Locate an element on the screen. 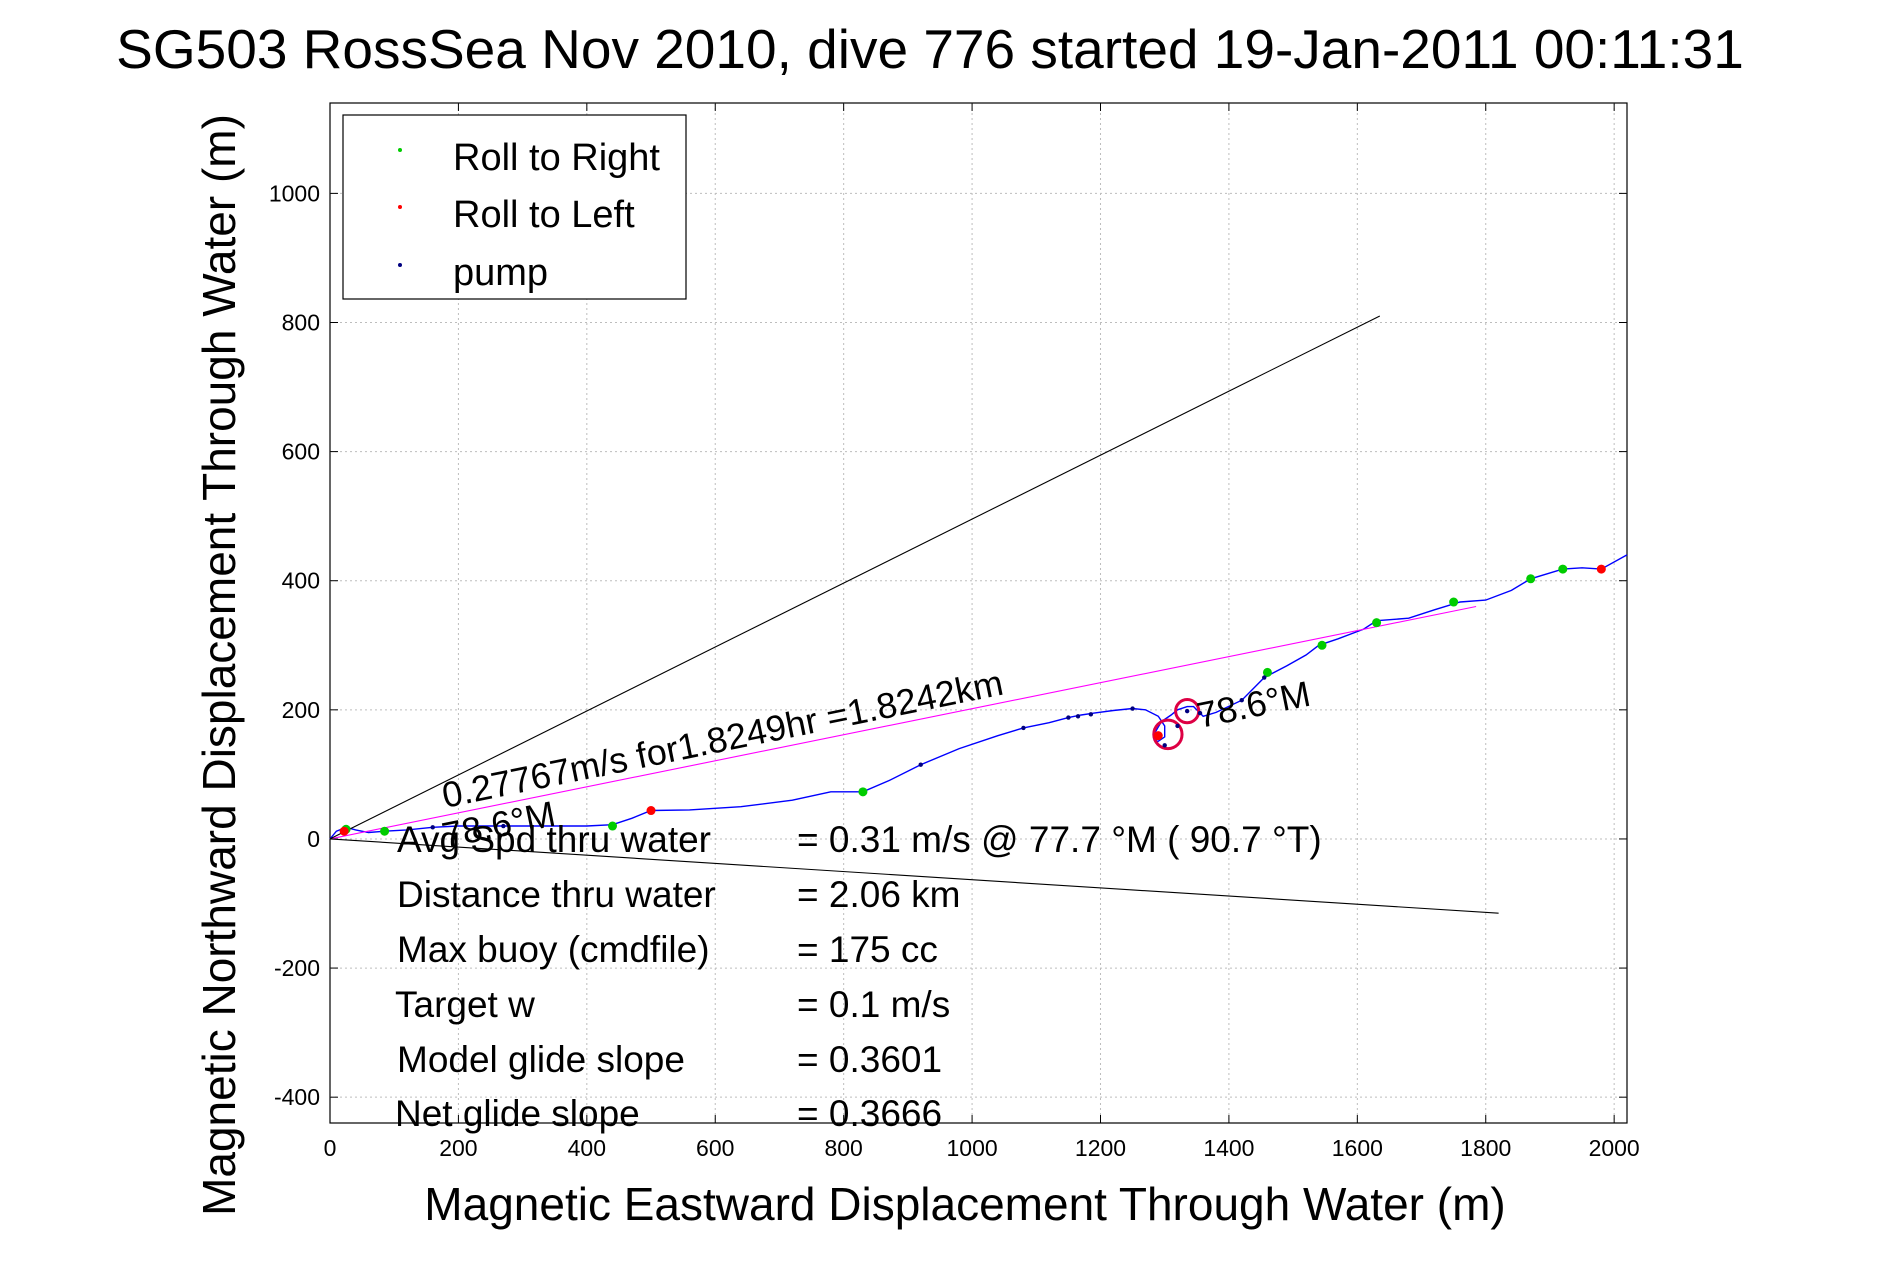 The height and width of the screenshot is (1262, 1891). heading_line-series is located at coordinates (914, 876).